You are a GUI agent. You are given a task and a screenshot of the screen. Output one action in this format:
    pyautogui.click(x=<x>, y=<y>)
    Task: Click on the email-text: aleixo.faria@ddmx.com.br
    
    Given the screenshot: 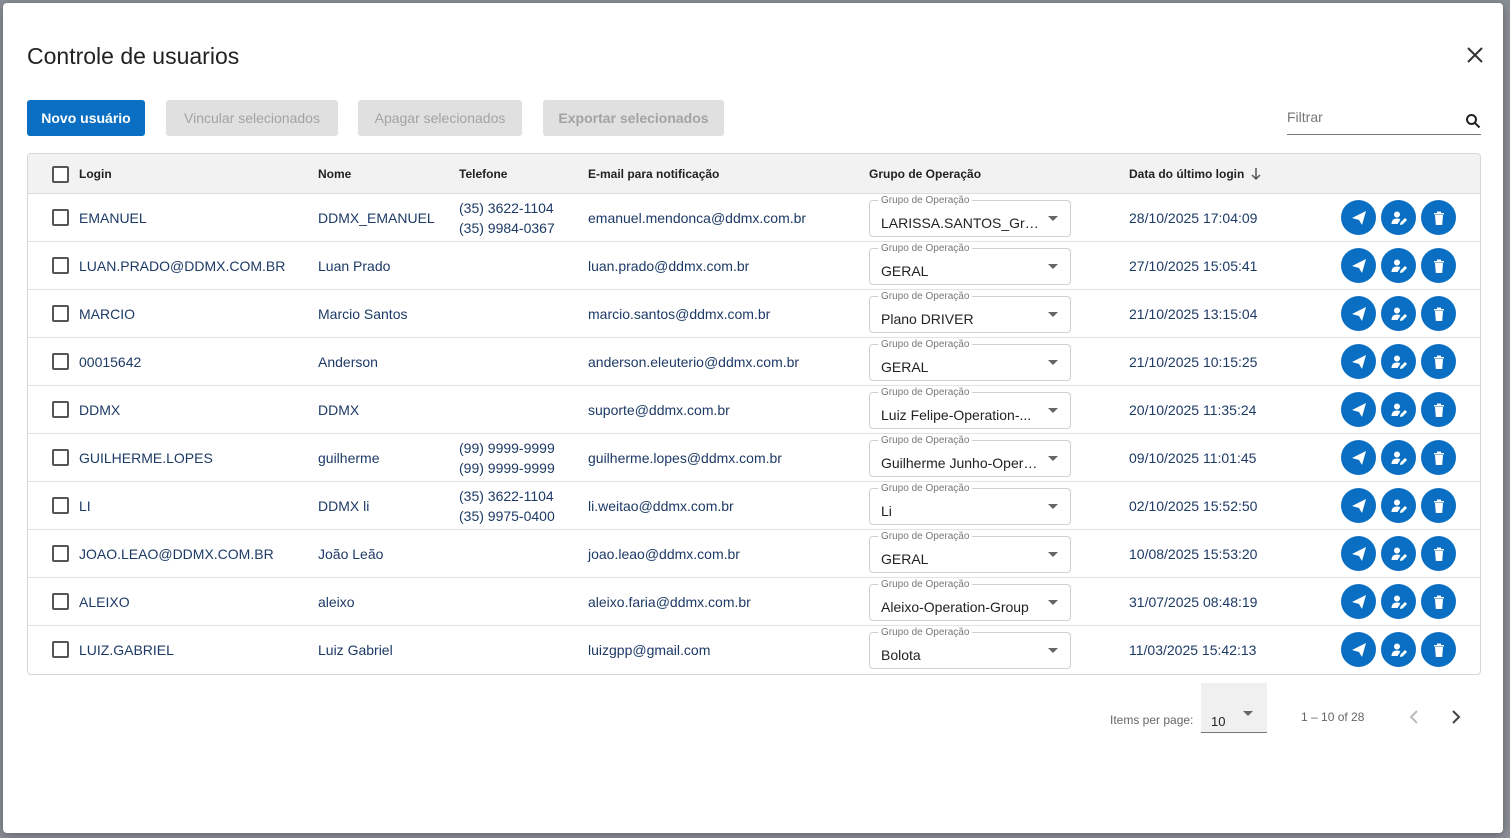 What is the action you would take?
    pyautogui.click(x=669, y=602)
    